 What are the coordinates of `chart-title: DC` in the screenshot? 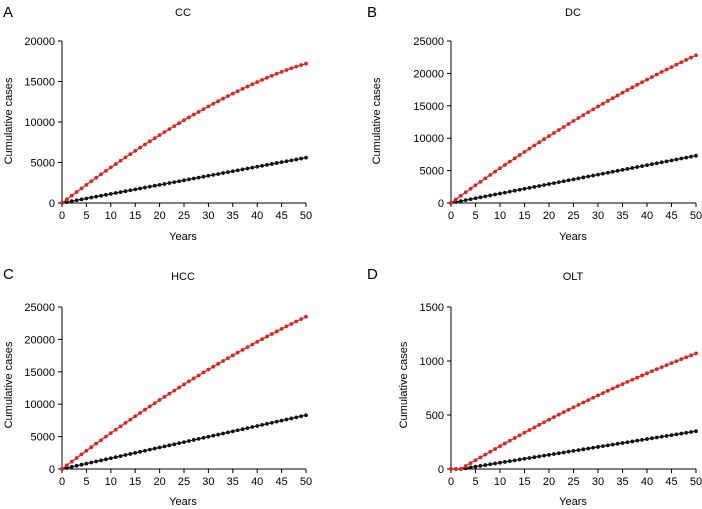 It's located at (573, 13).